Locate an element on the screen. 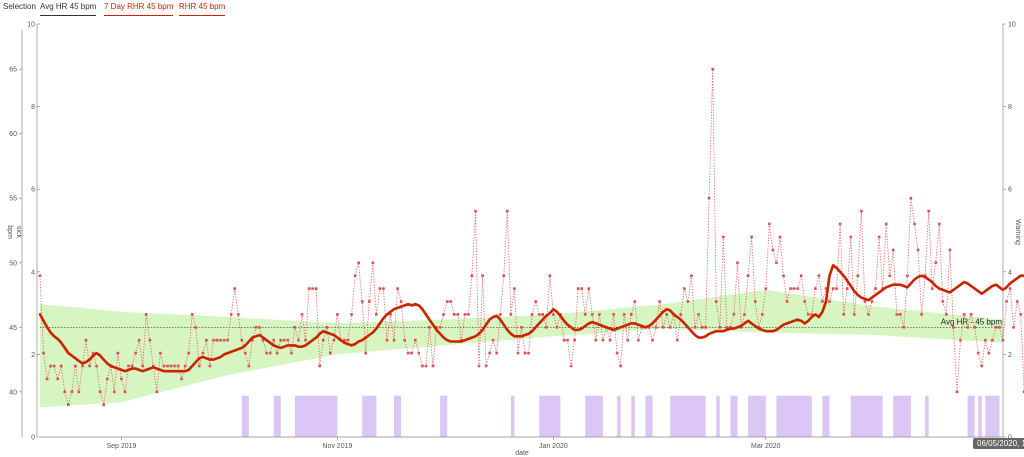  selection-rhr: RHR 45 bpm is located at coordinates (202, 8).